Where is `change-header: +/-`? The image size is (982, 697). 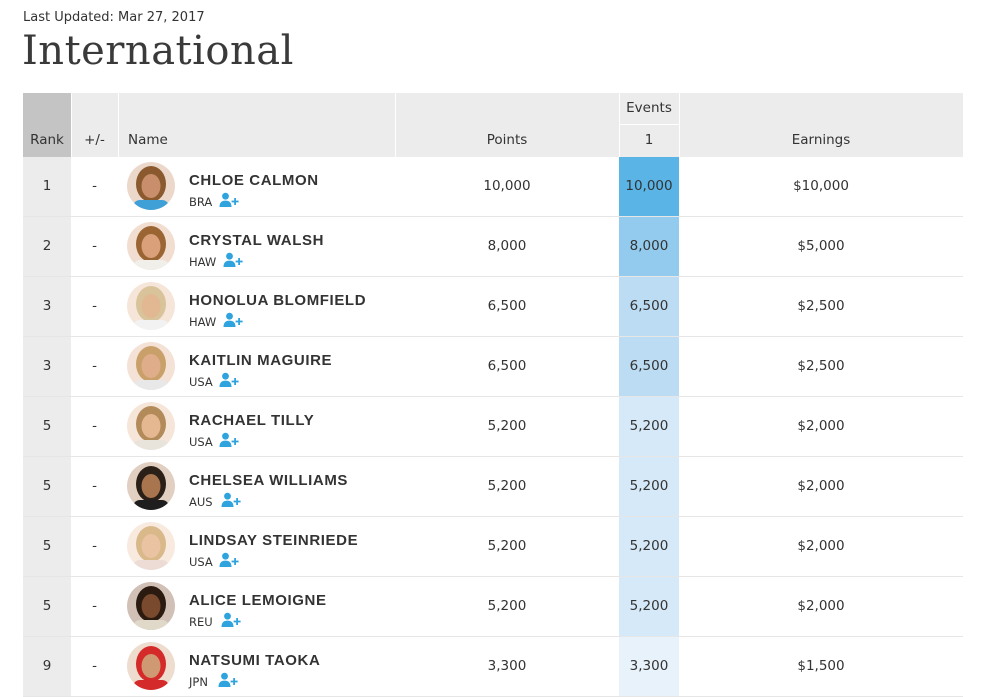 change-header: +/- is located at coordinates (94, 140).